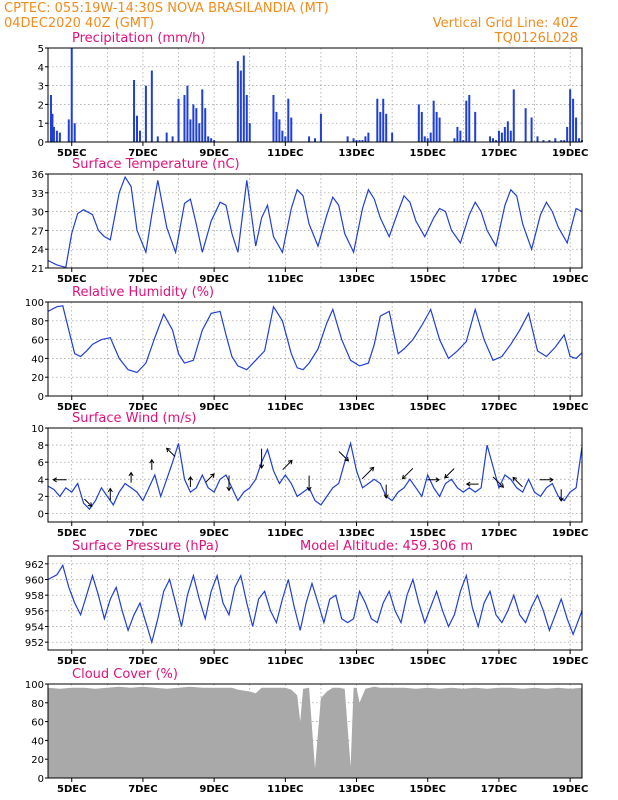 This screenshot has height=800, width=618. Describe the element at coordinates (156, 164) in the screenshot. I see `panel-title-temp: Surface Temperature (nC)` at that location.